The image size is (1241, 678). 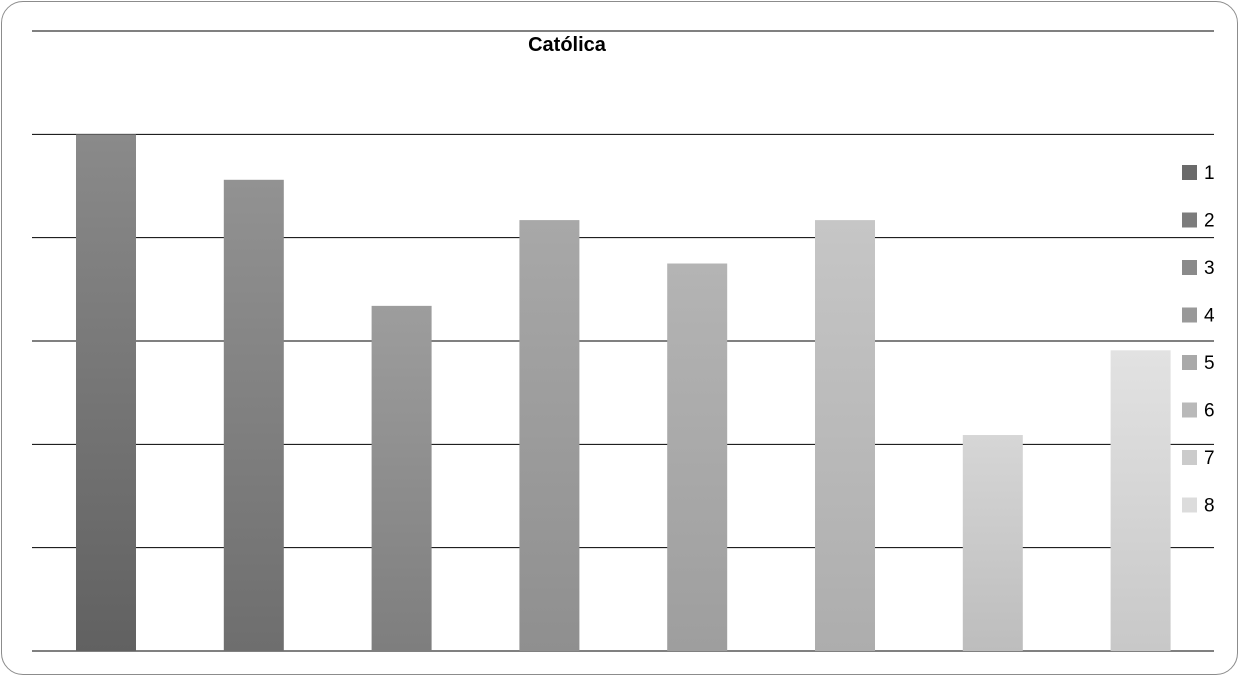 What do you see at coordinates (1198, 411) in the screenshot?
I see `legend-item-6: 6` at bounding box center [1198, 411].